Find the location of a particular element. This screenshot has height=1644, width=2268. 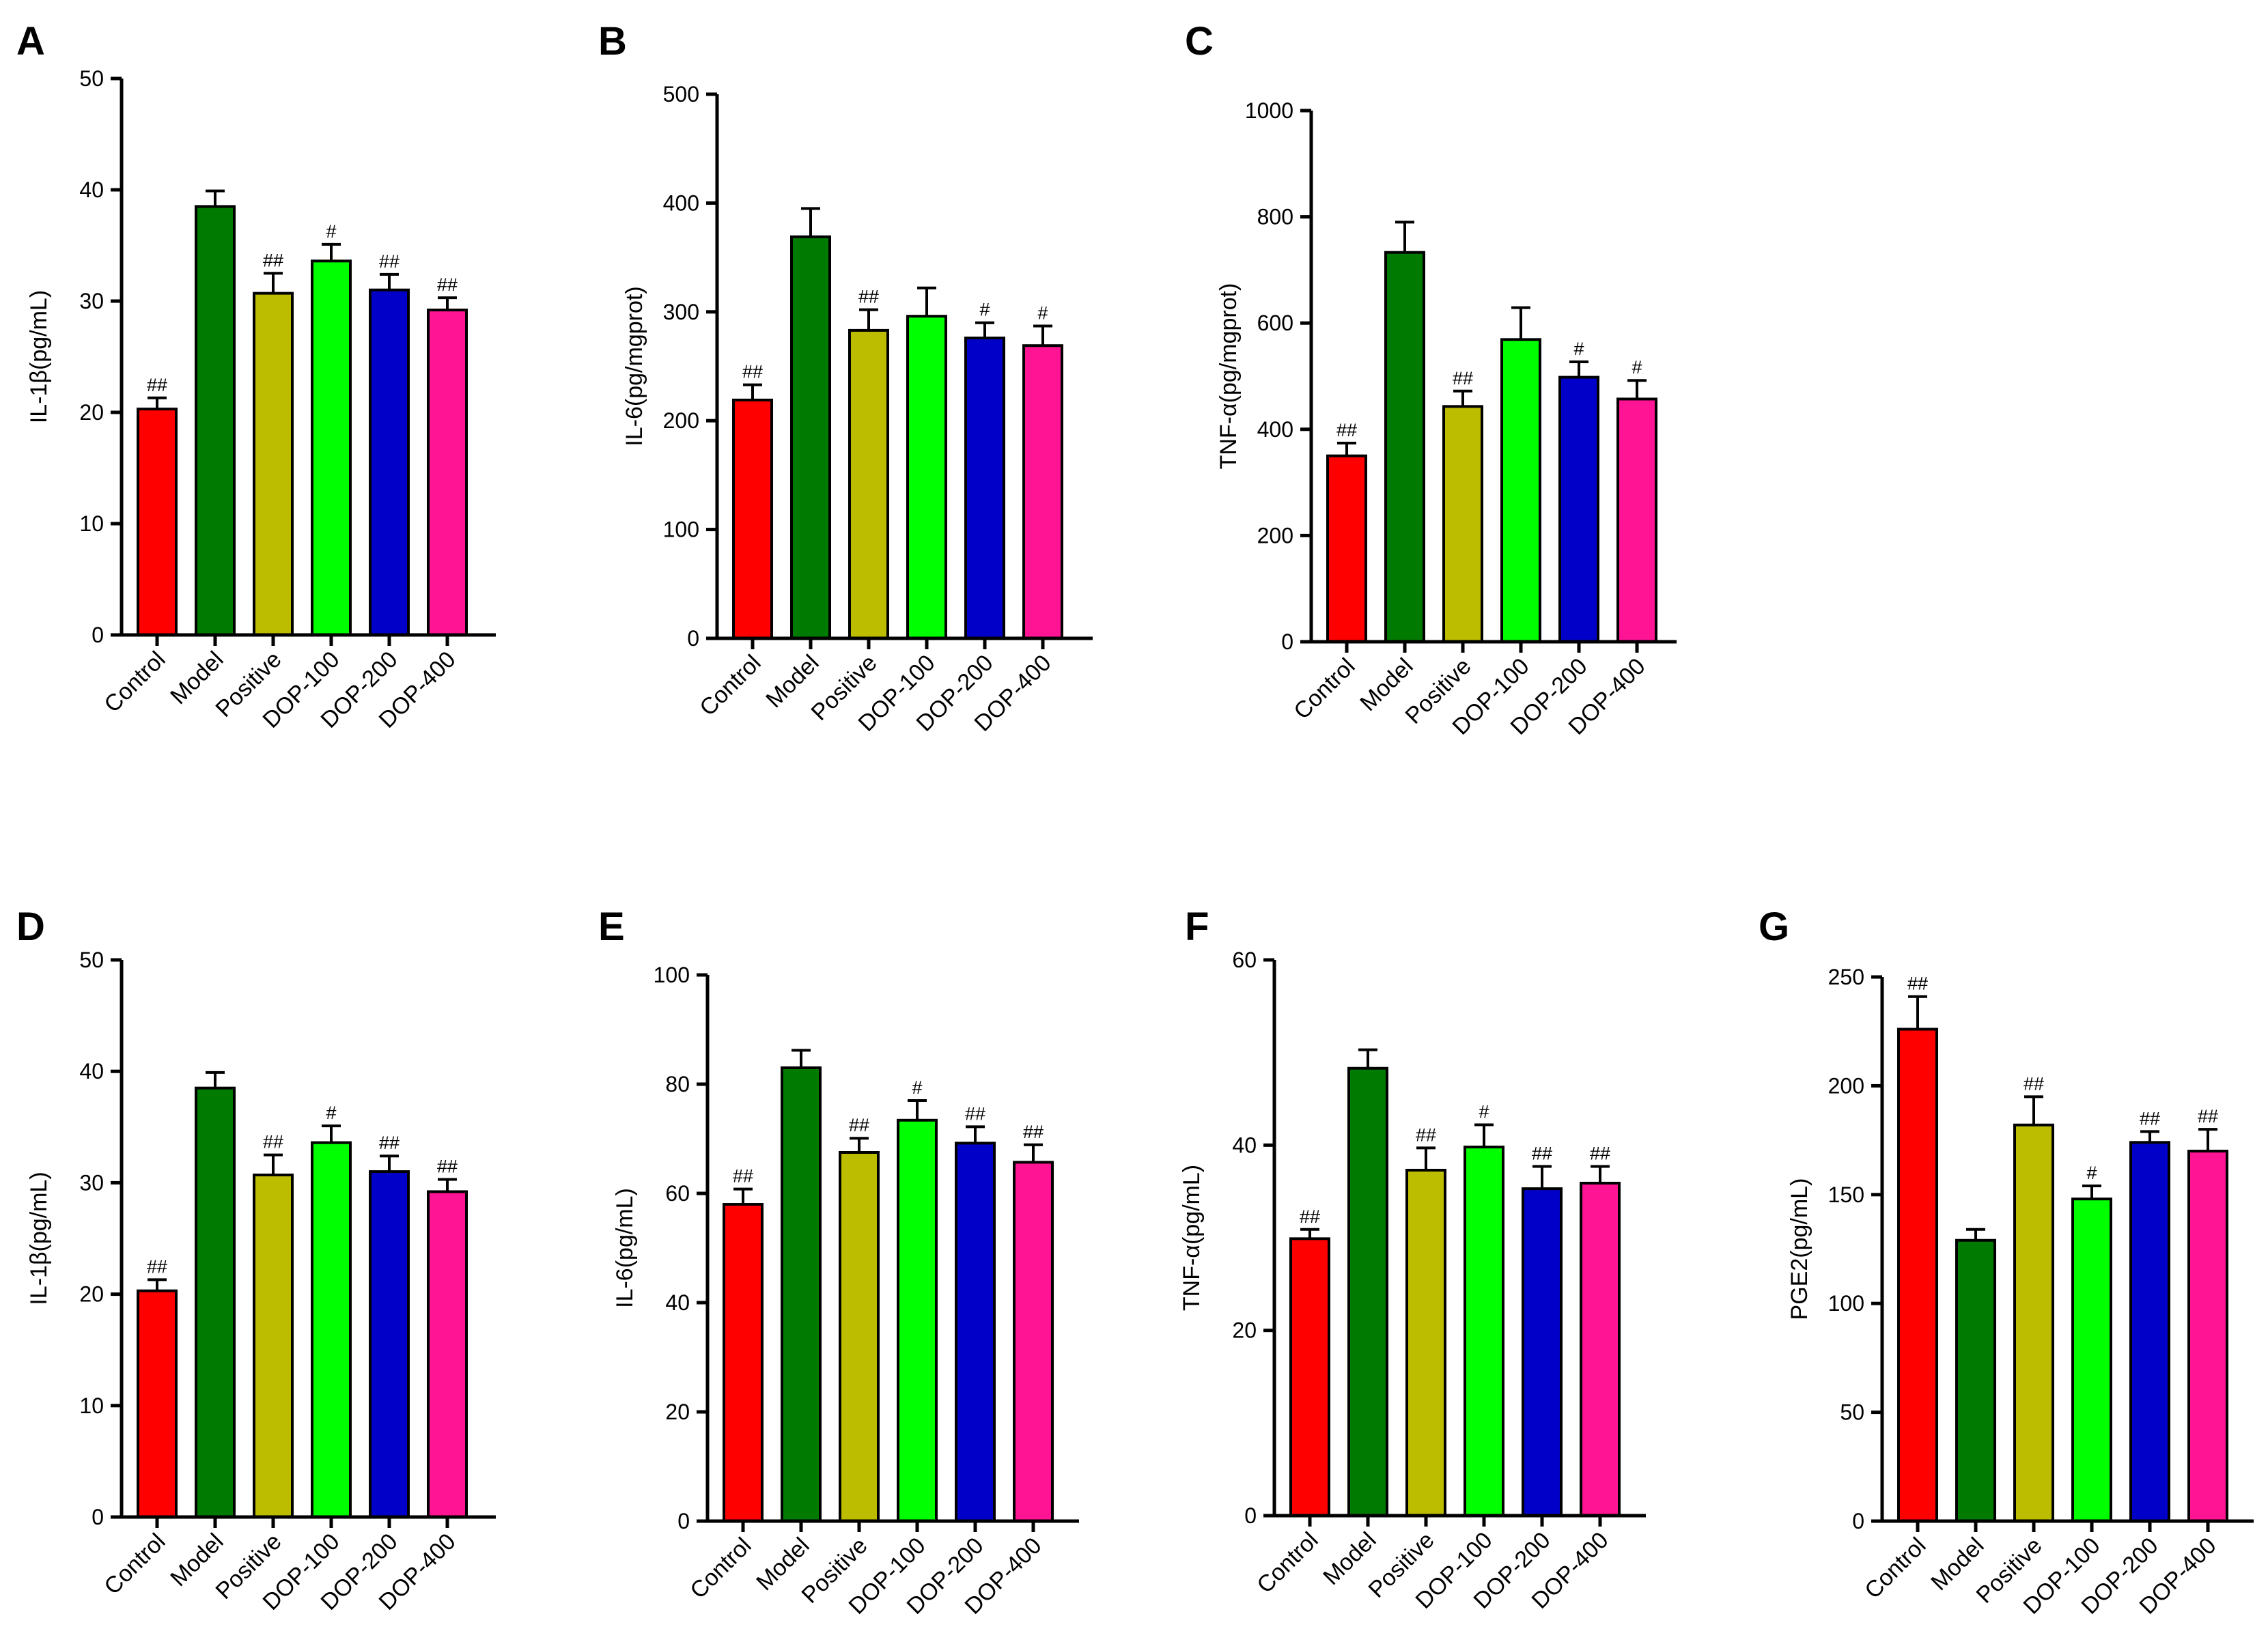

panel-letter: B is located at coordinates (612, 41).